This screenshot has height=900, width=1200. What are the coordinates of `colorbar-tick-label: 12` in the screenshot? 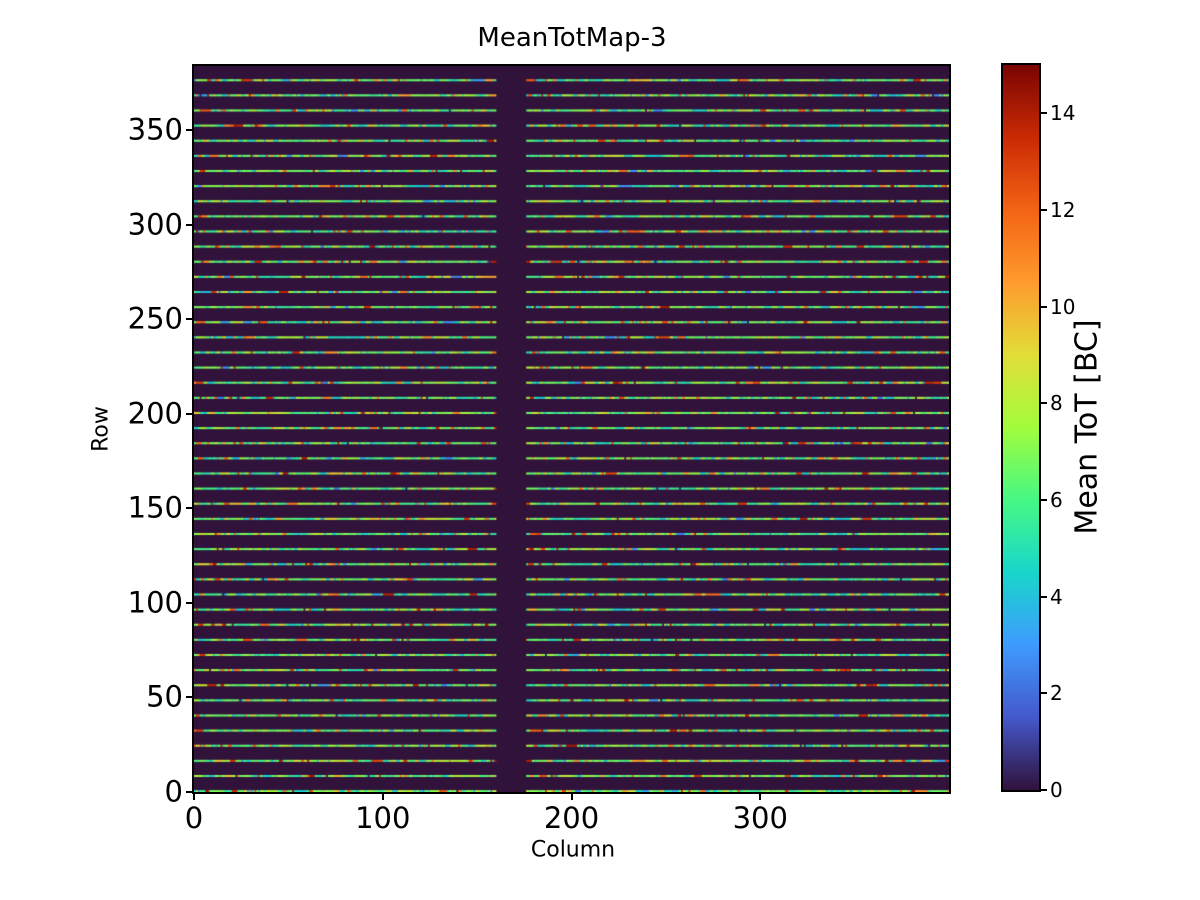 It's located at (1063, 210).